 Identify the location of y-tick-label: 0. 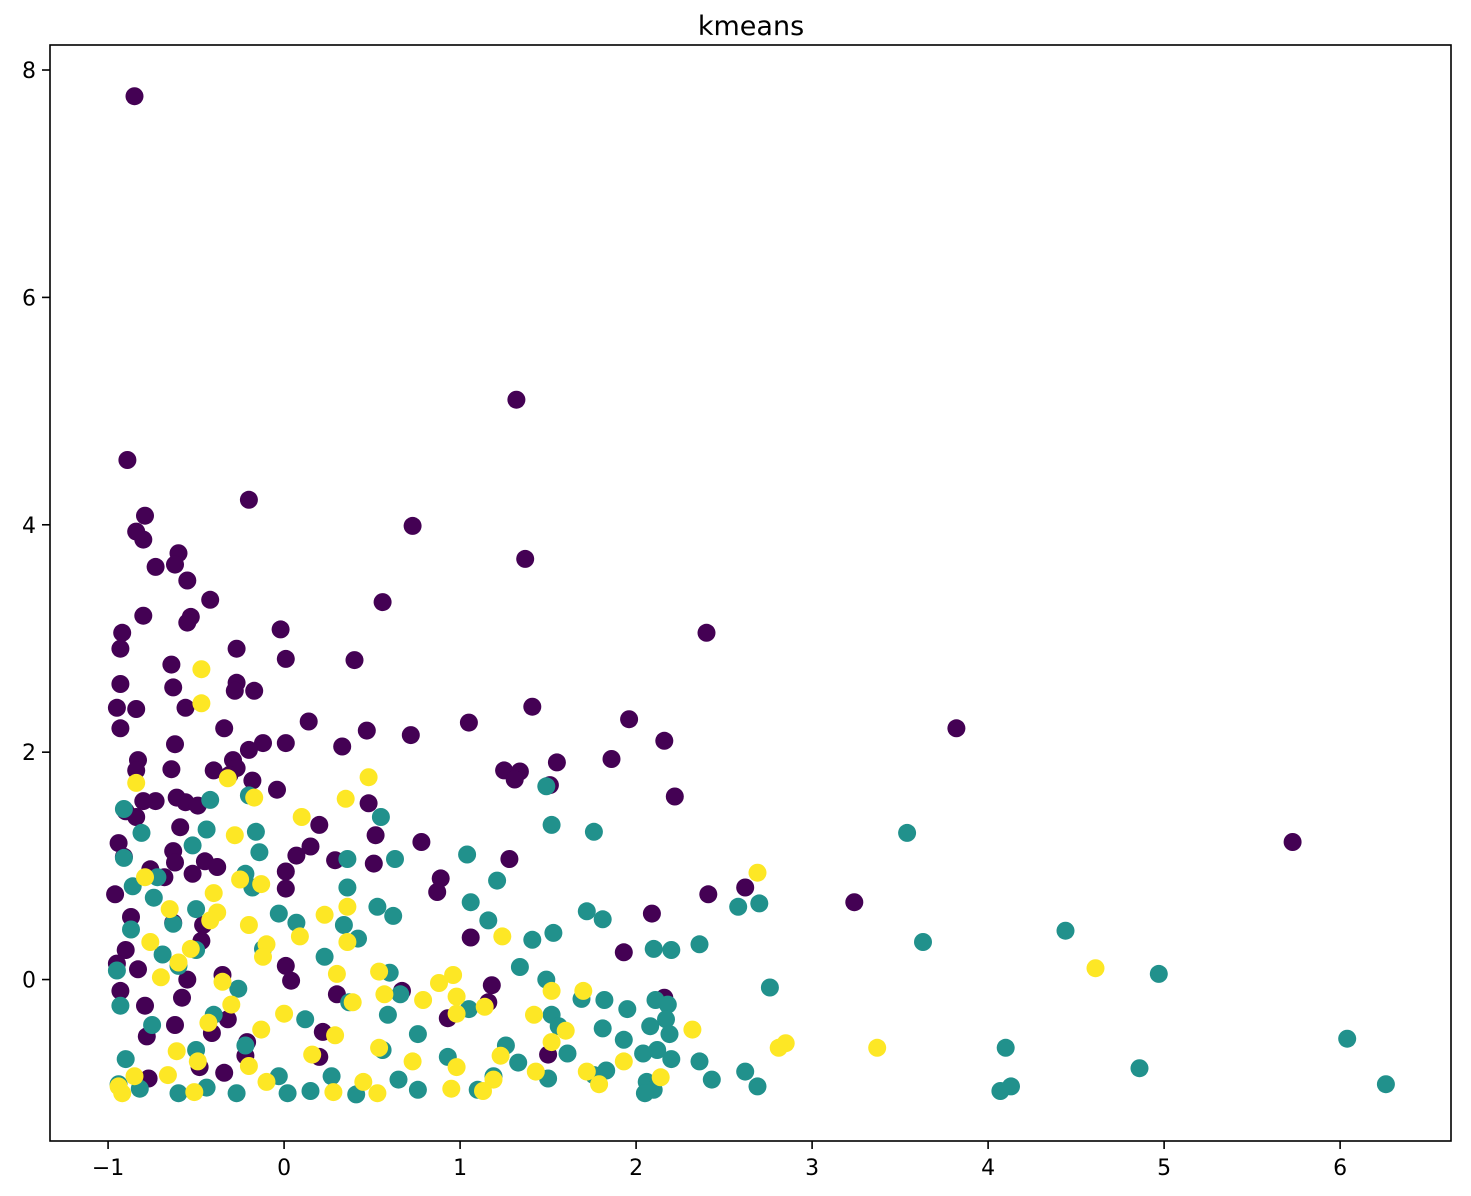
(29, 981).